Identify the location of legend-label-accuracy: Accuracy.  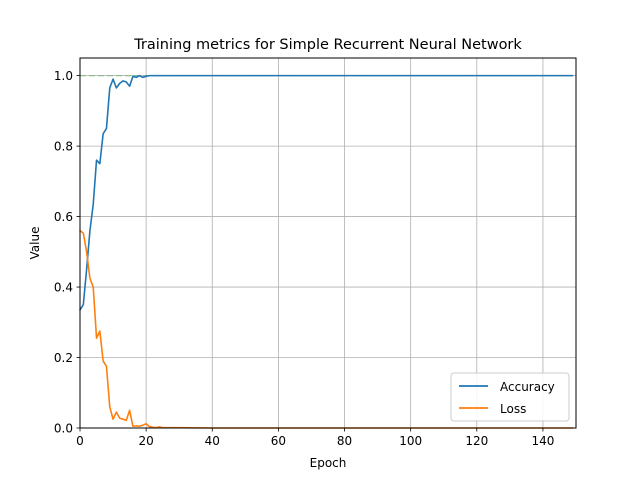
(527, 387).